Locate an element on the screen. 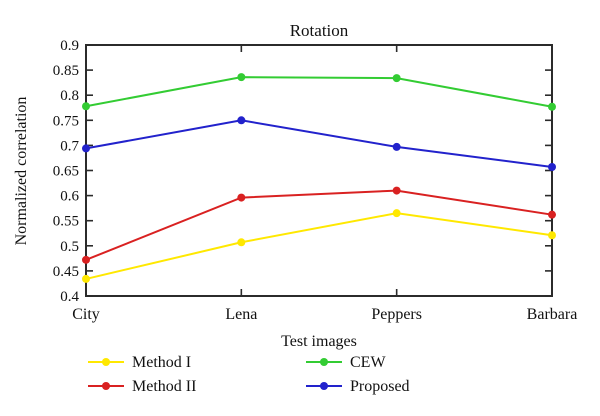  x-axis-label: Test images is located at coordinates (319, 341).